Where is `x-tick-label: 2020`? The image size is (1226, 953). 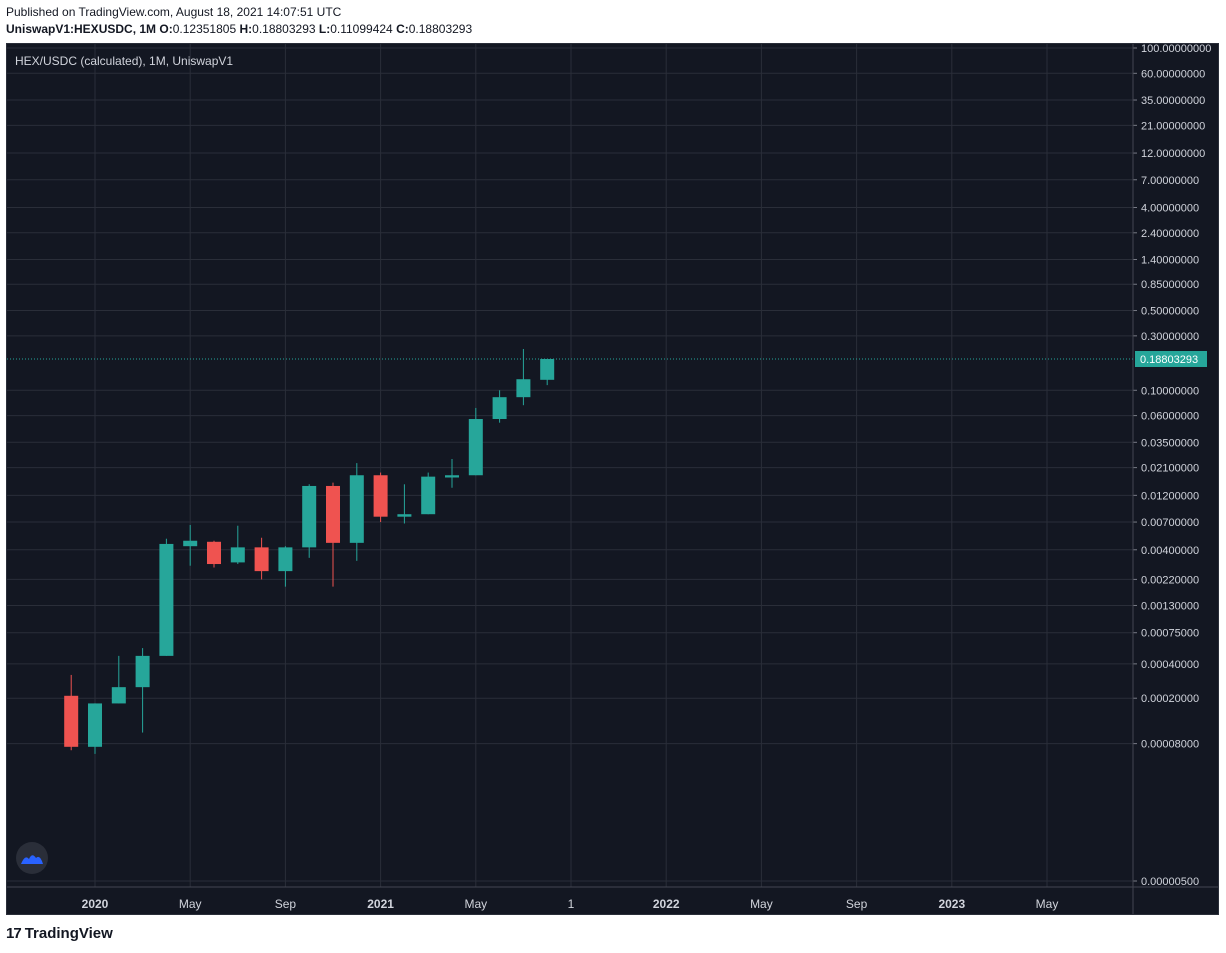 x-tick-label: 2020 is located at coordinates (95, 904).